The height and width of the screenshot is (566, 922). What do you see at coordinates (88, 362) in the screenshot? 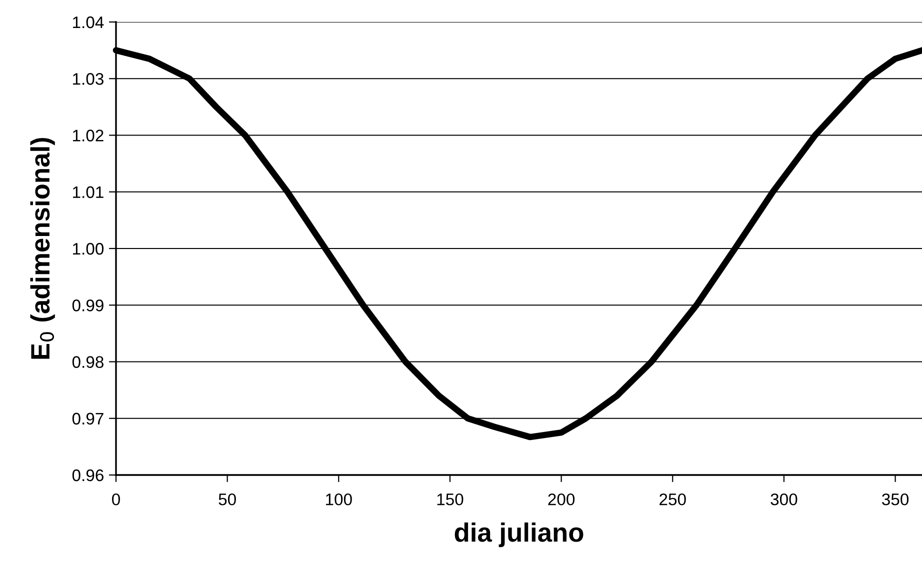
I see `y-tick-label: 0.98` at bounding box center [88, 362].